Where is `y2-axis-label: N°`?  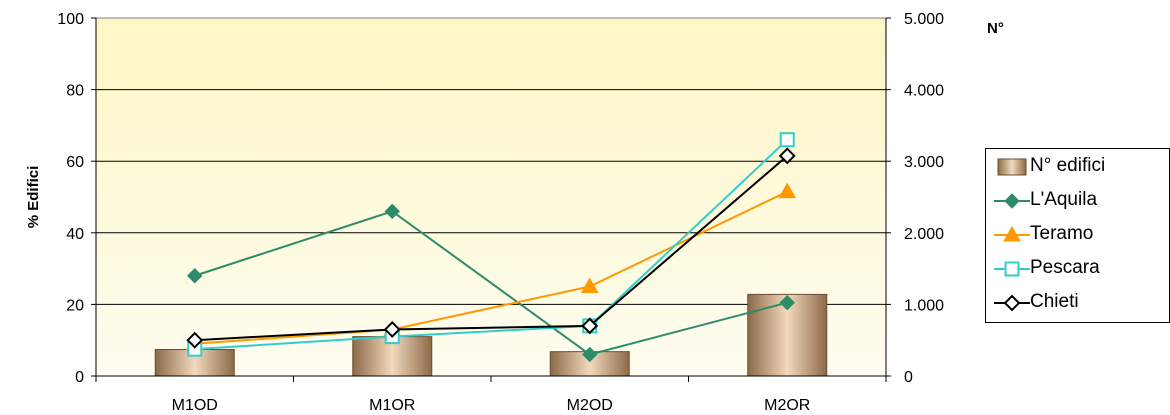 y2-axis-label: N° is located at coordinates (995, 28).